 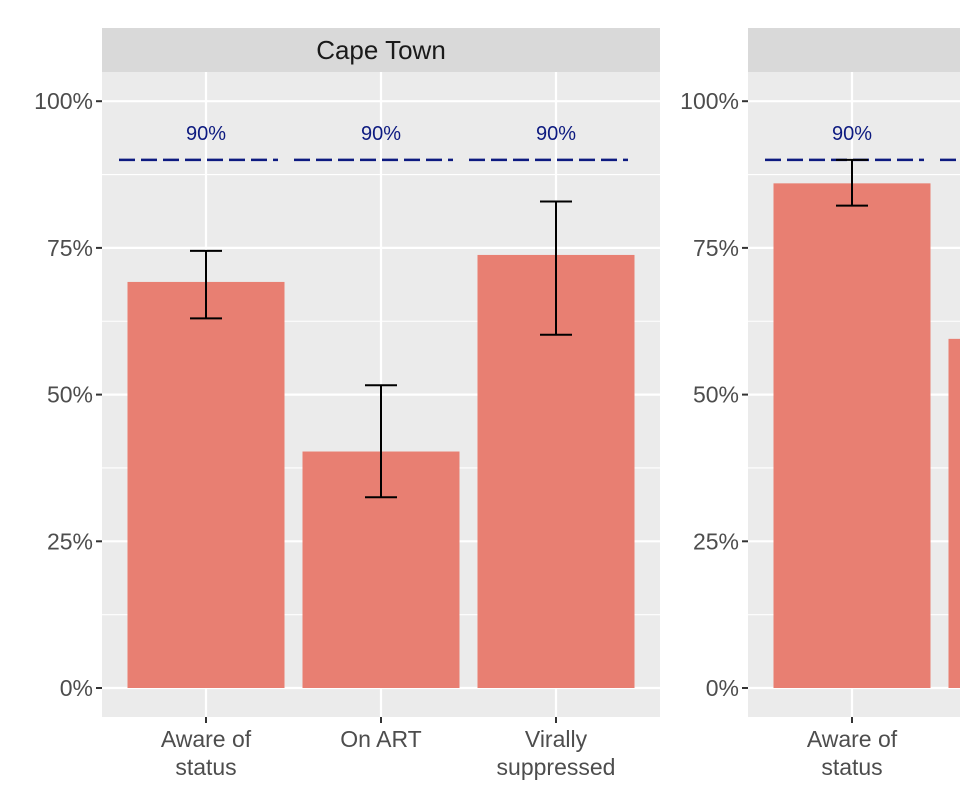 I want to click on facet-title: Cape Town, so click(x=381, y=50).